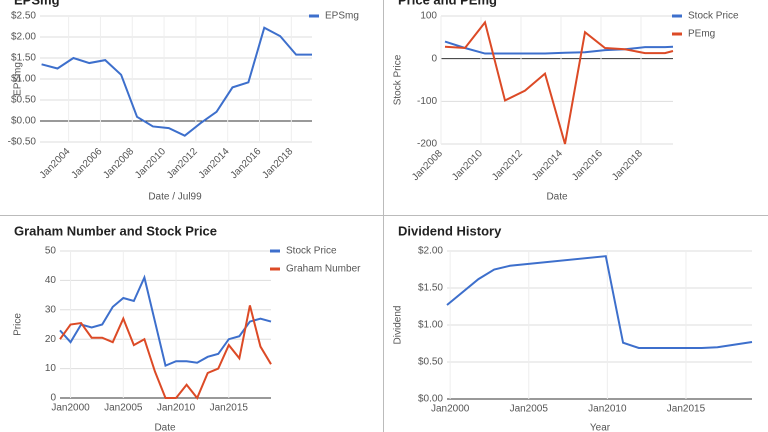  I want to click on y-tick-label: $2.50, so click(23, 16).